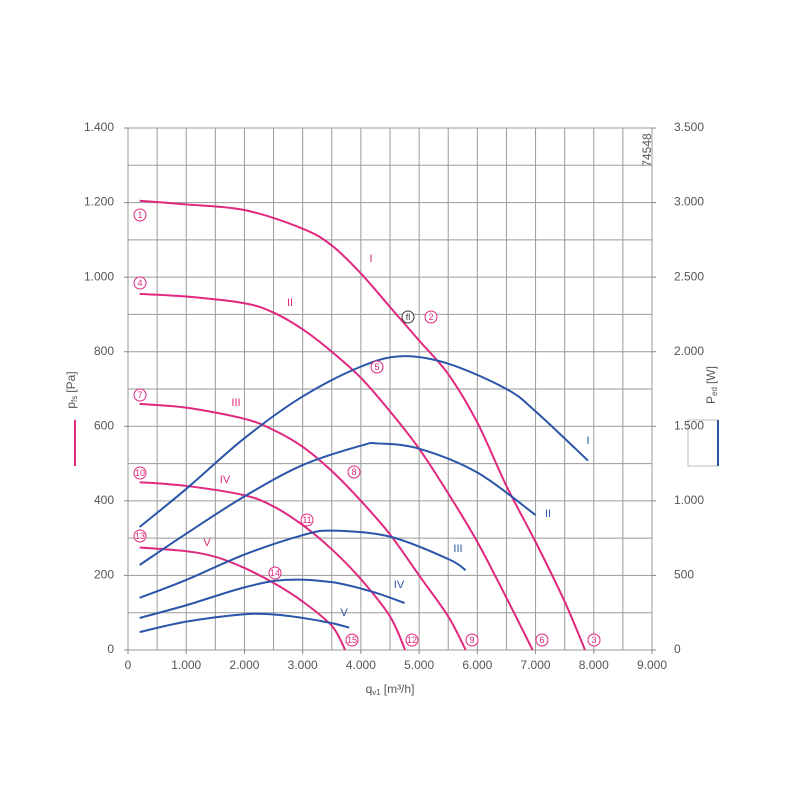 The width and height of the screenshot is (800, 800). I want to click on point-label: 4, so click(140, 283).